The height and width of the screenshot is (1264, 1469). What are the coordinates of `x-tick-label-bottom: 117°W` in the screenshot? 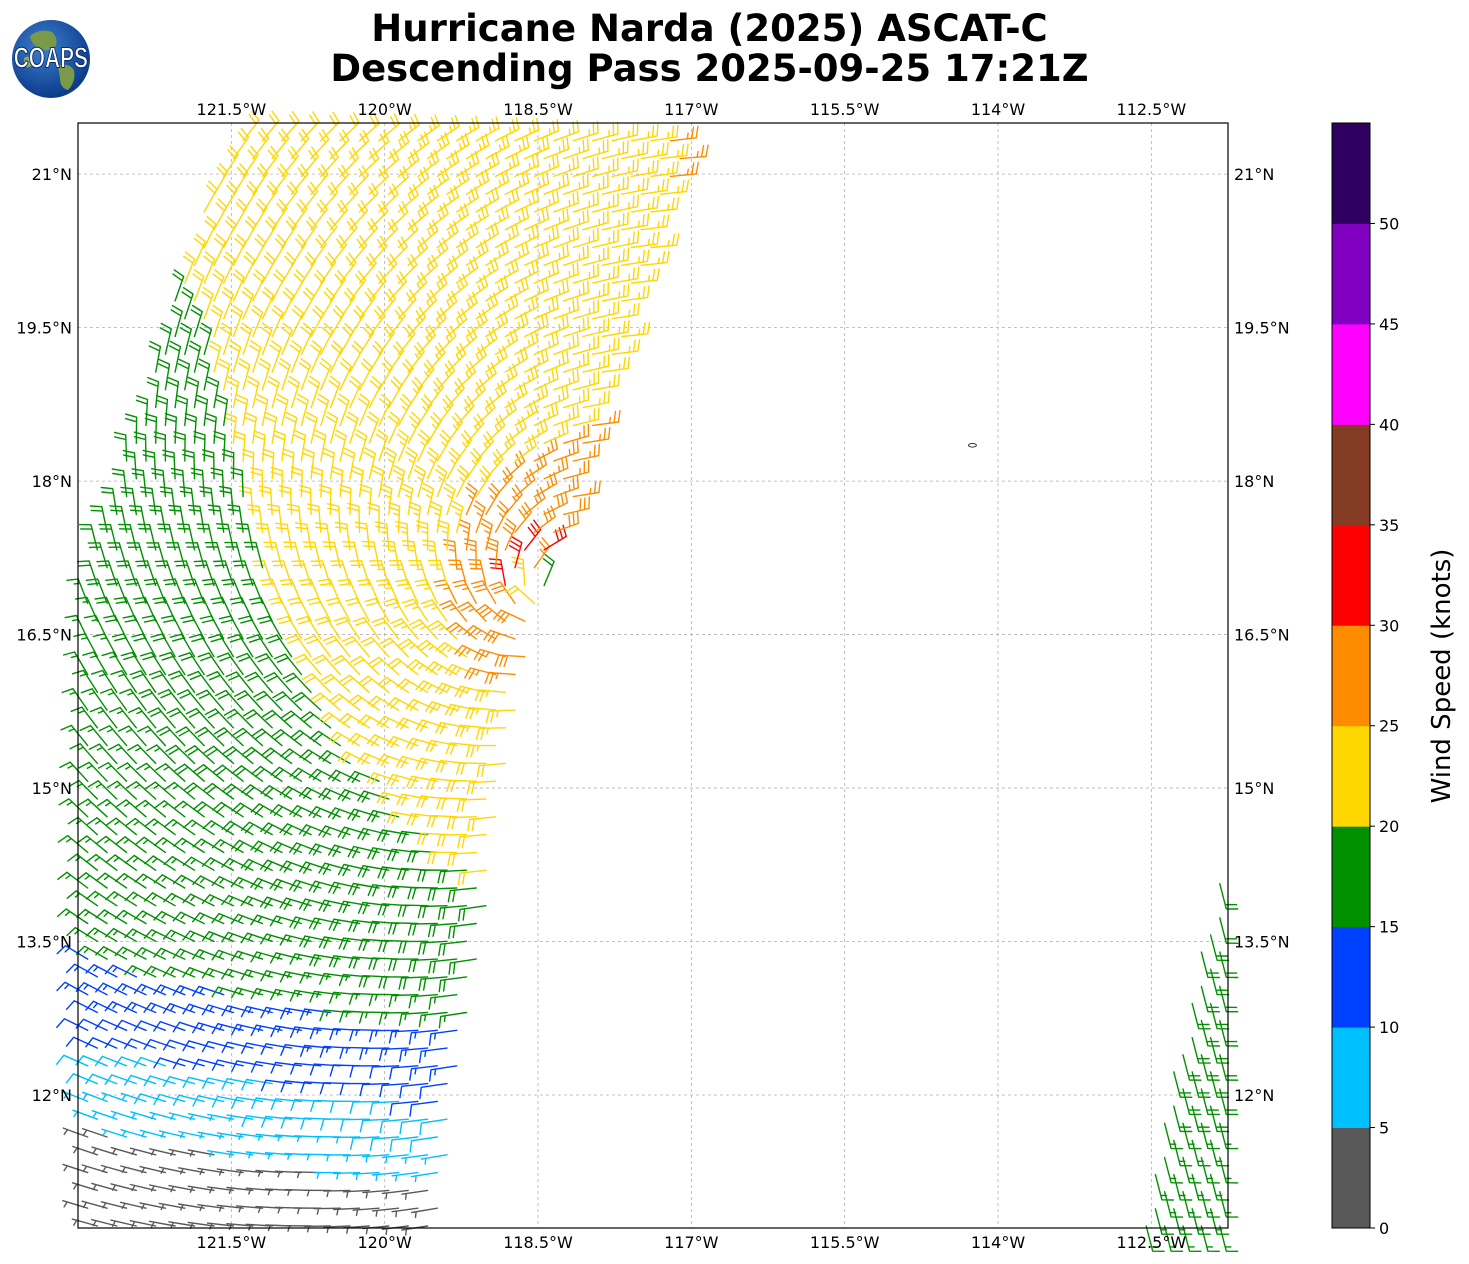 It's located at (691, 1242).